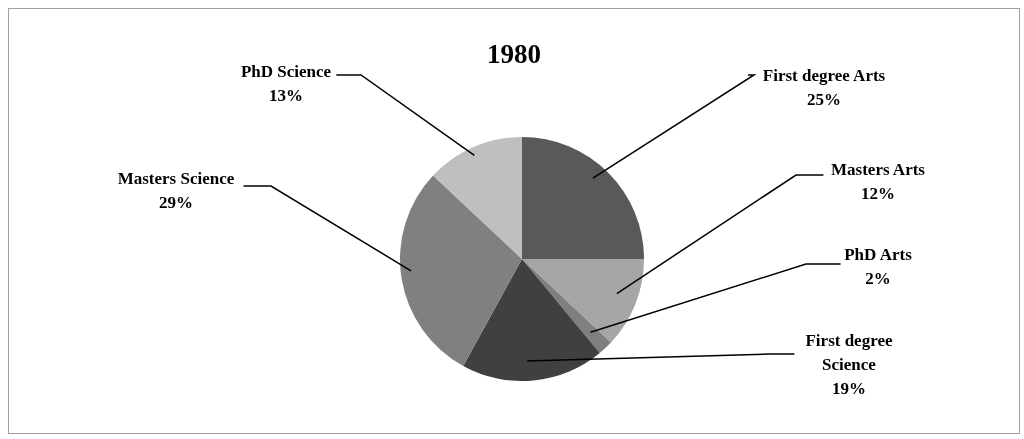 The image size is (1024, 439). I want to click on slice-label: PhD Science, so click(286, 71).